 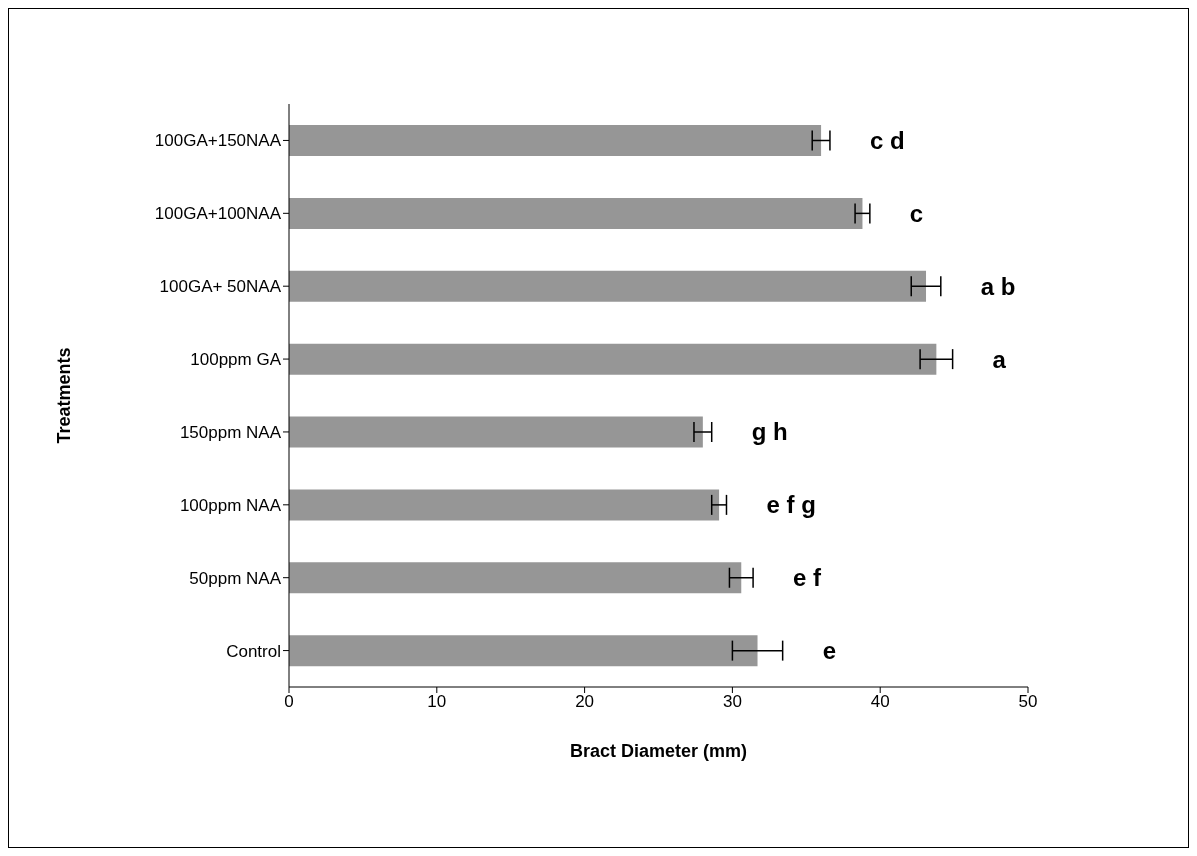 I want to click on annotation: e f g, so click(x=791, y=505).